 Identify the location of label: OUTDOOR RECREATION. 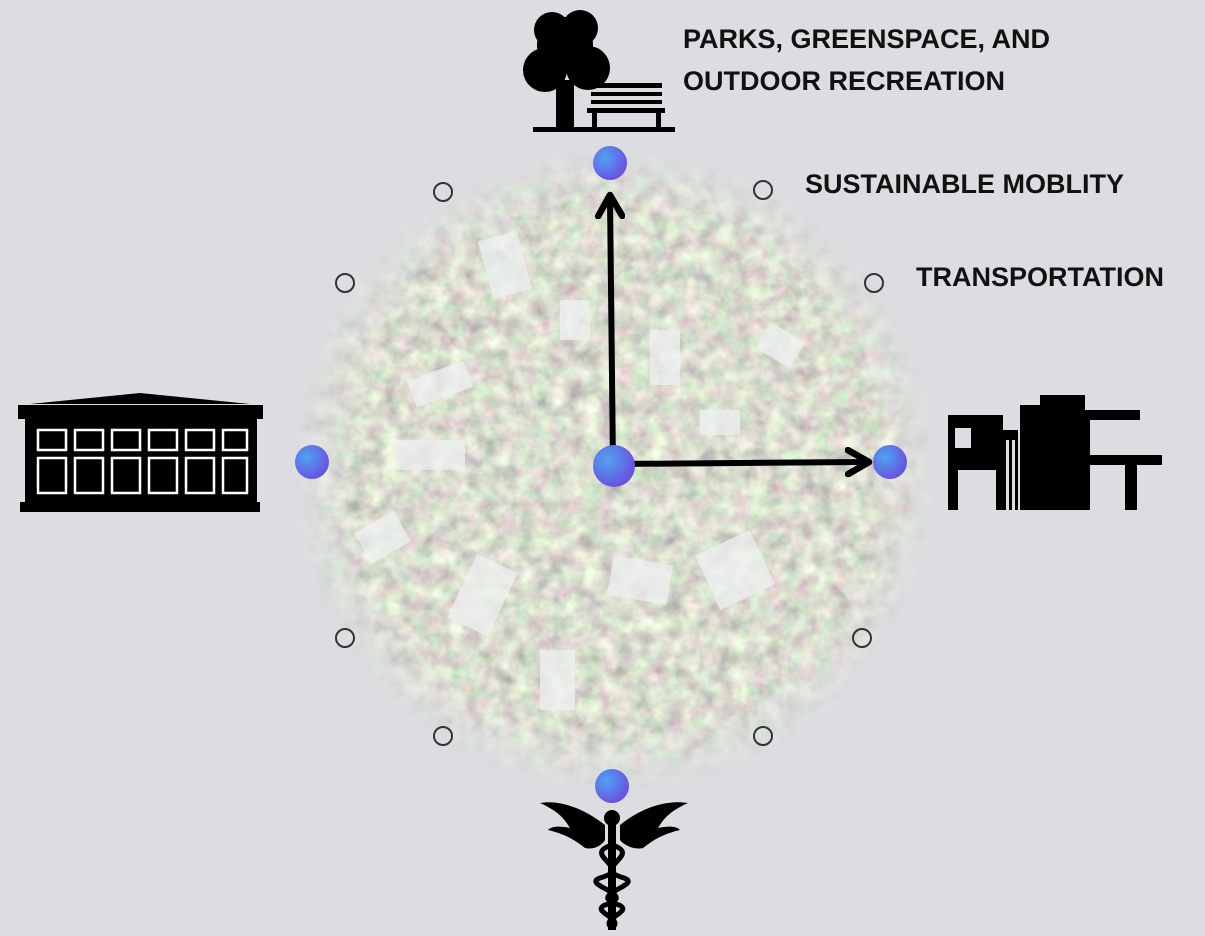
(844, 81).